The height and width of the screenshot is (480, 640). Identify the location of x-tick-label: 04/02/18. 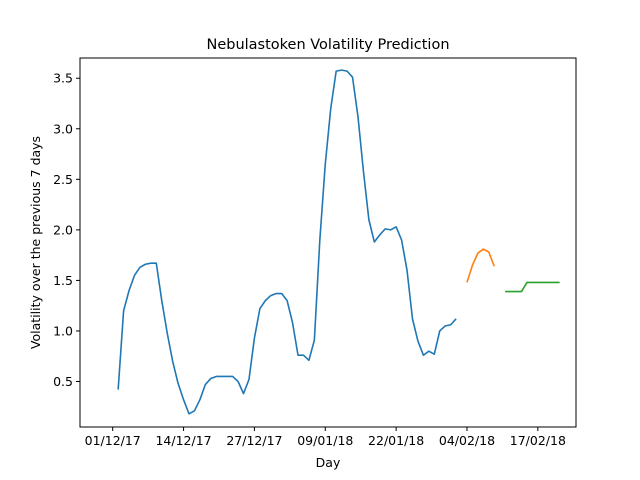
(467, 440).